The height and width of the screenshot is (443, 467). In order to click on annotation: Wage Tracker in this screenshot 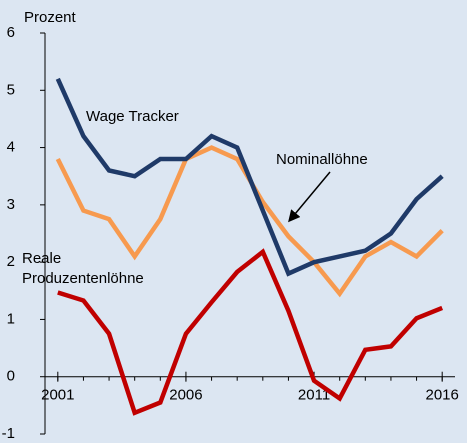, I will do `click(132, 116)`.